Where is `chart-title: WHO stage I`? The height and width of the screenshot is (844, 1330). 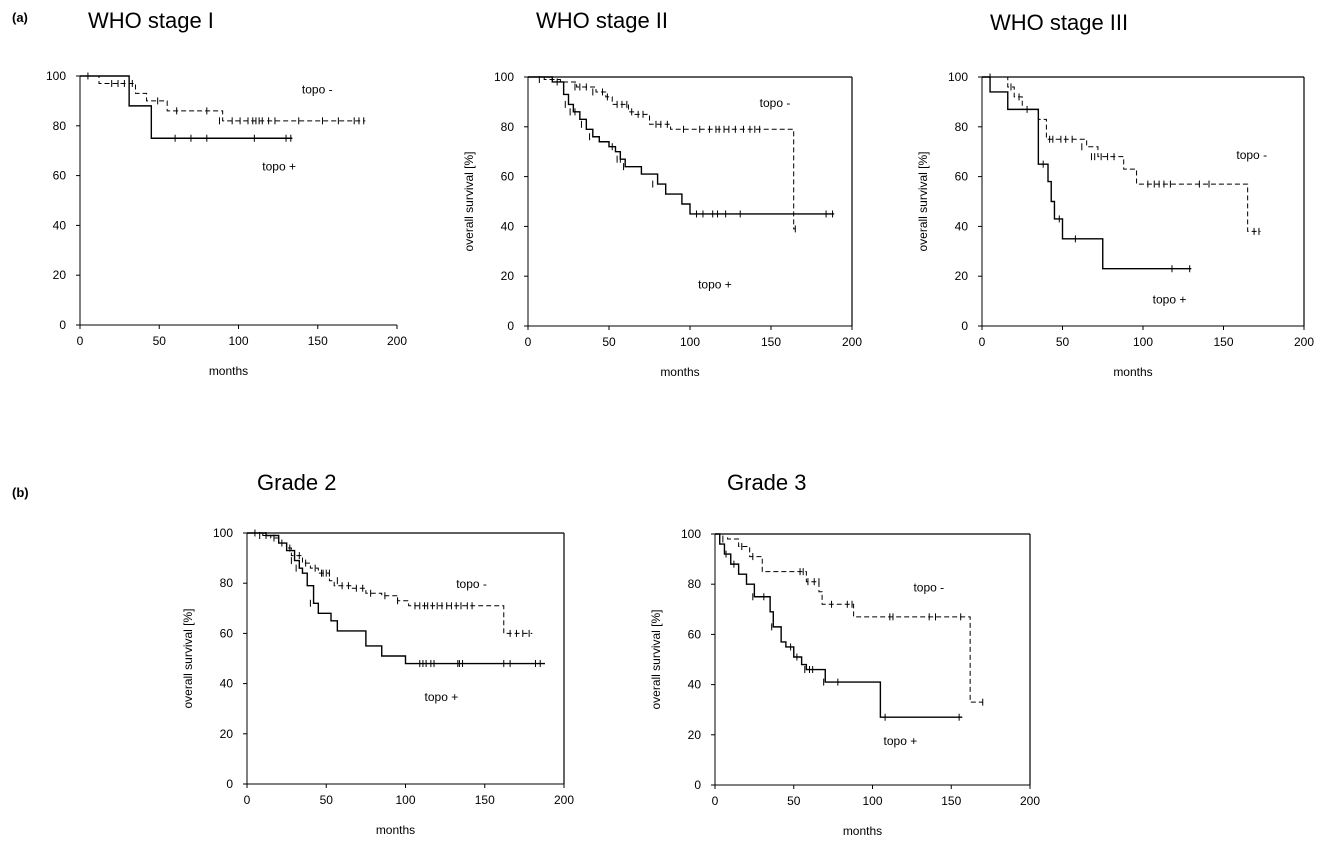 chart-title: WHO stage I is located at coordinates (151, 20).